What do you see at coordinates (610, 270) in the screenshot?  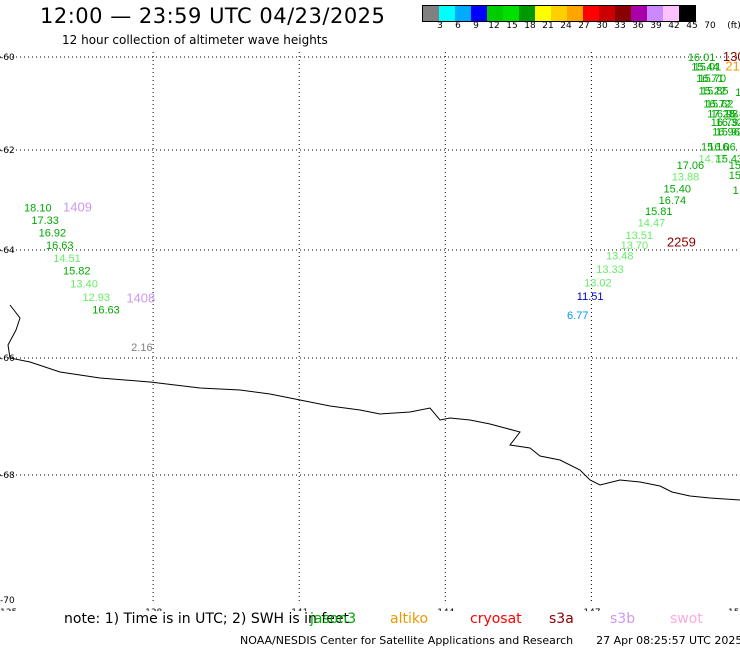 I see `wave-height-value: 13.33` at bounding box center [610, 270].